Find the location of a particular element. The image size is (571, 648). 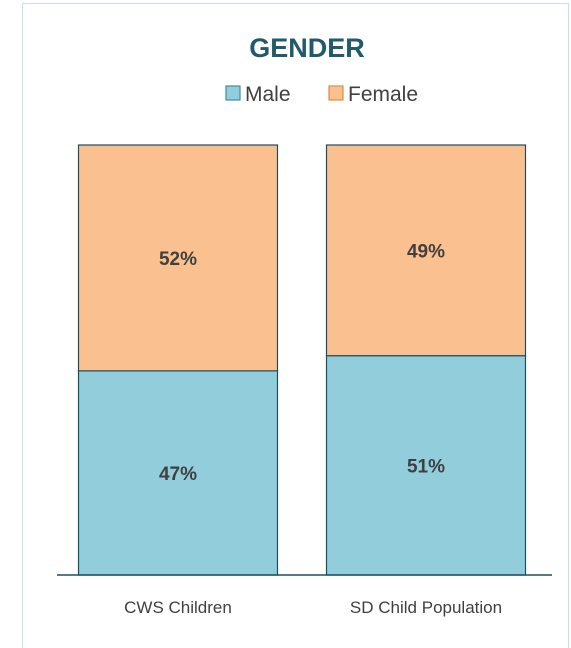

data-label-female-1: 49% is located at coordinates (426, 251).